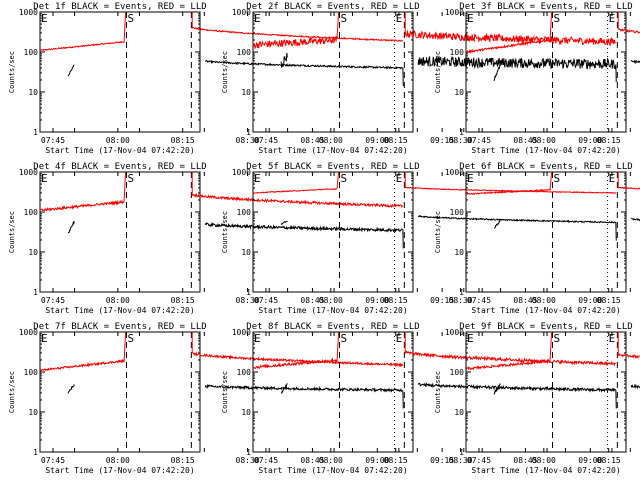  Describe the element at coordinates (545, 327) in the screenshot. I see `panel-title: Det 9f BLACK = Events, RED = LLD` at that location.